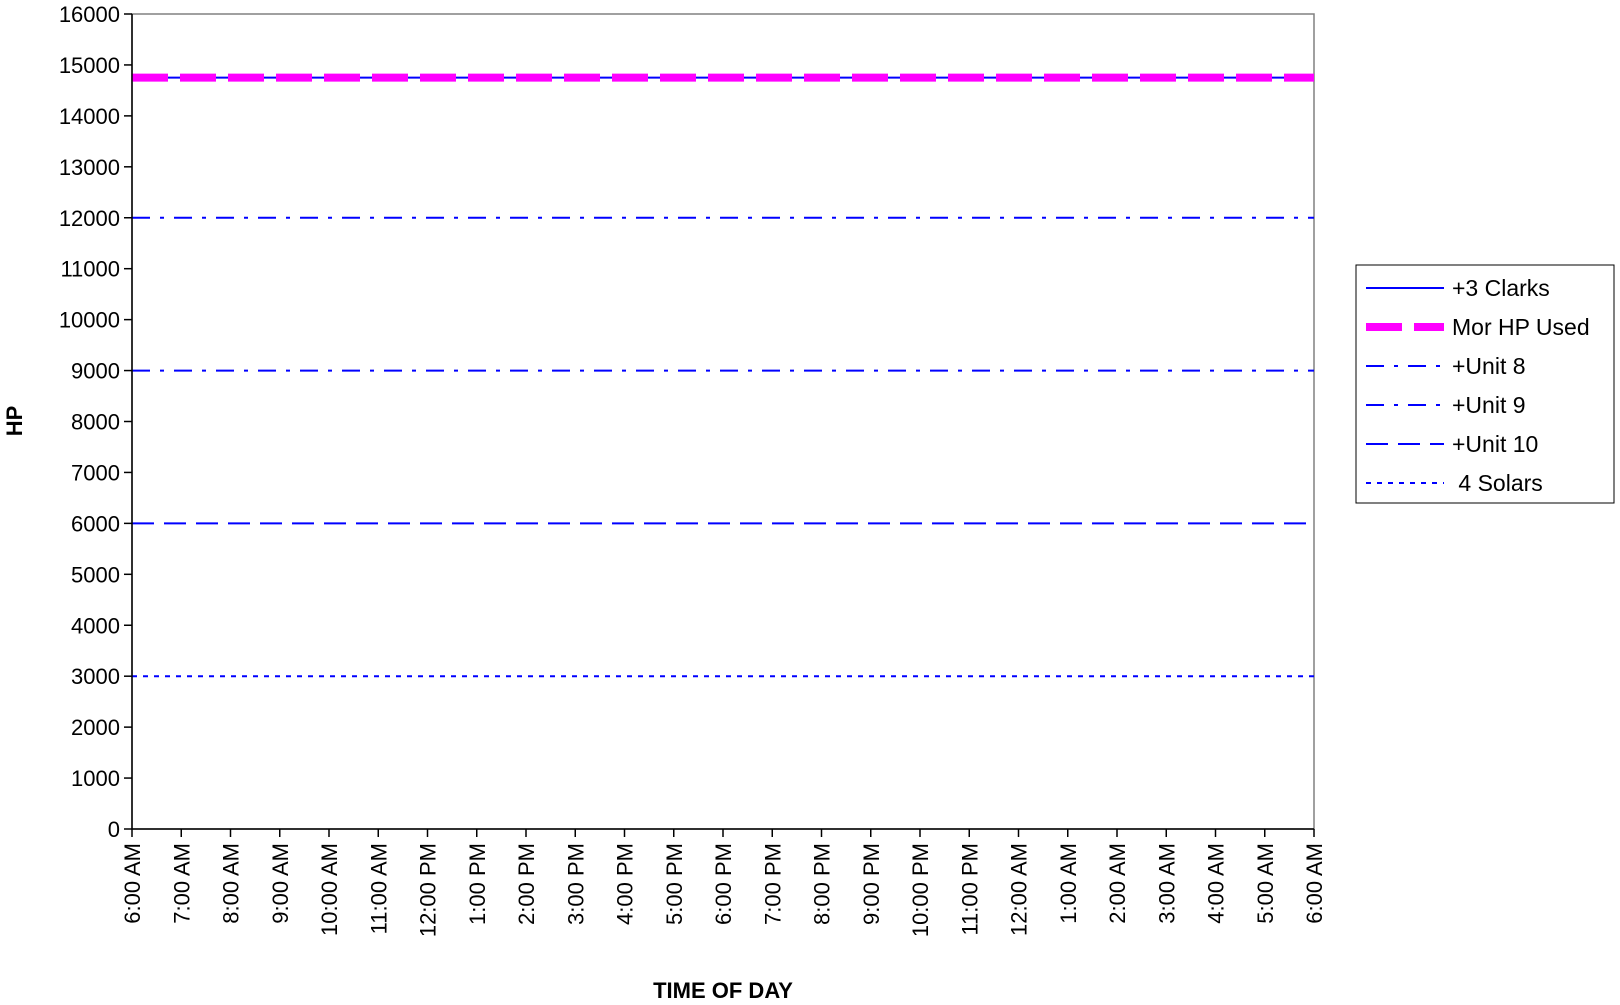 This screenshot has width=1620, height=1005. What do you see at coordinates (14, 421) in the screenshot?
I see `y-axis-title: HP` at bounding box center [14, 421].